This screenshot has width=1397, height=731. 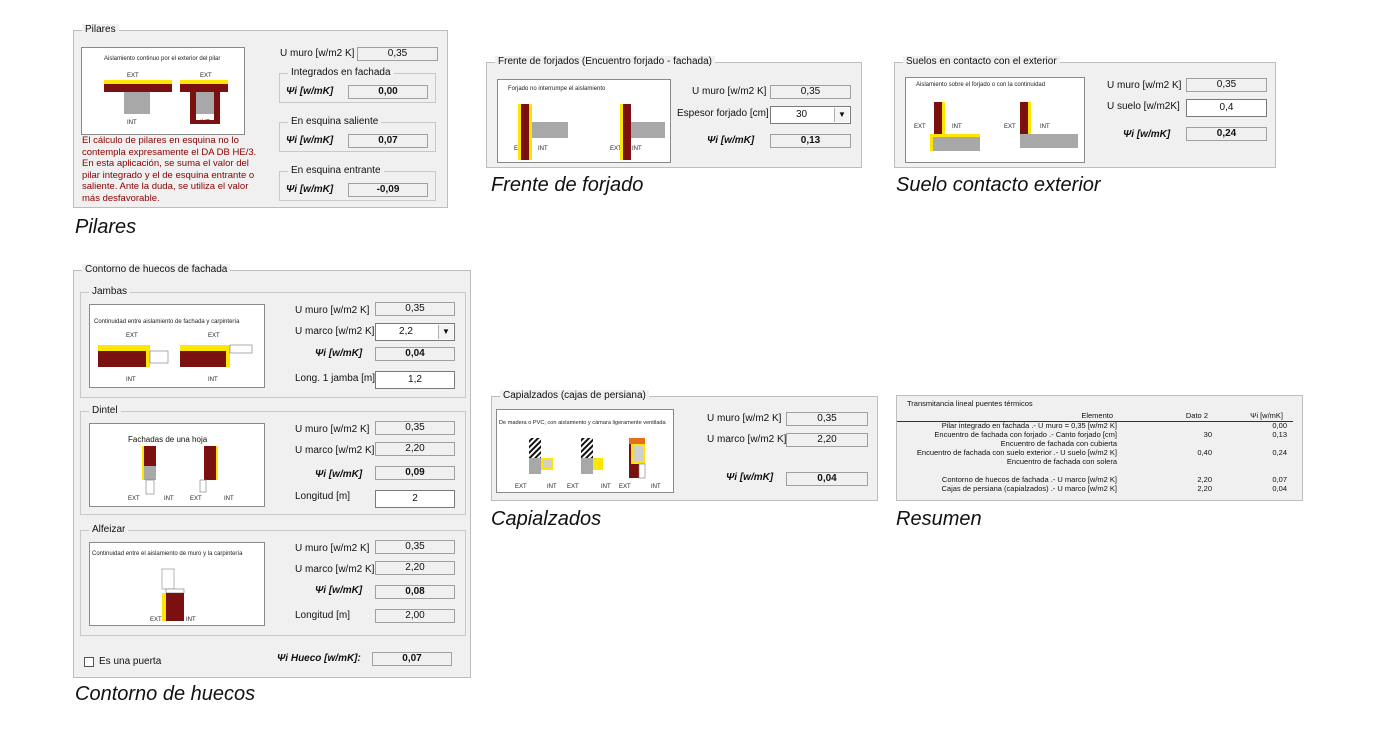 What do you see at coordinates (1144, 85) in the screenshot?
I see `suelo-u-muro-label: U muro [w/m2 K]` at bounding box center [1144, 85].